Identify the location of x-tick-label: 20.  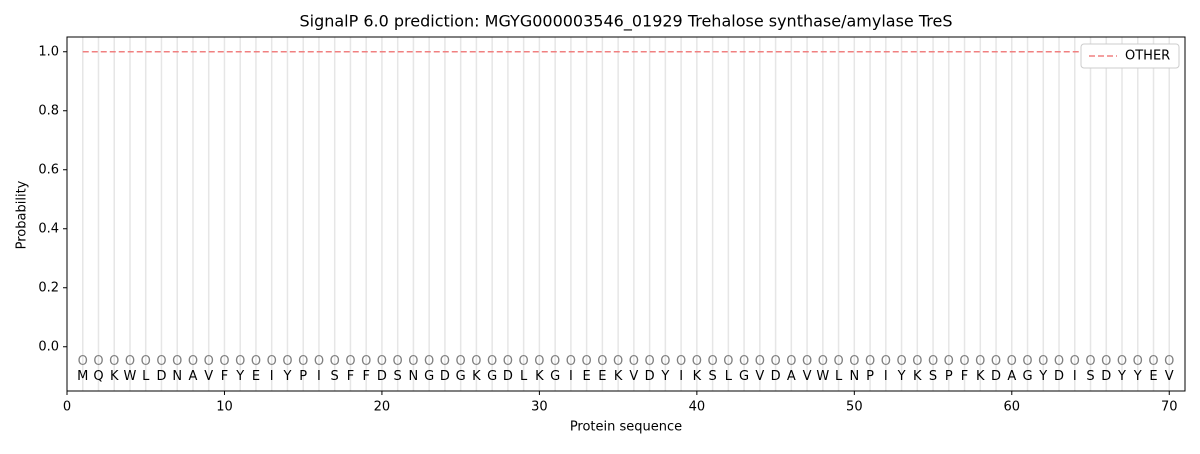
(382, 407).